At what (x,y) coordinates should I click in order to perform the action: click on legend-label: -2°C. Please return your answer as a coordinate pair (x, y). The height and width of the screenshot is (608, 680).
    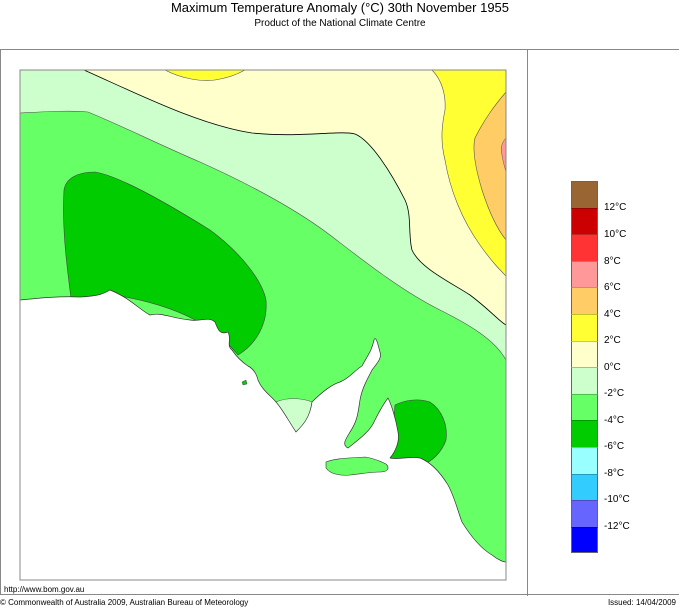
    Looking at the image, I should click on (614, 393).